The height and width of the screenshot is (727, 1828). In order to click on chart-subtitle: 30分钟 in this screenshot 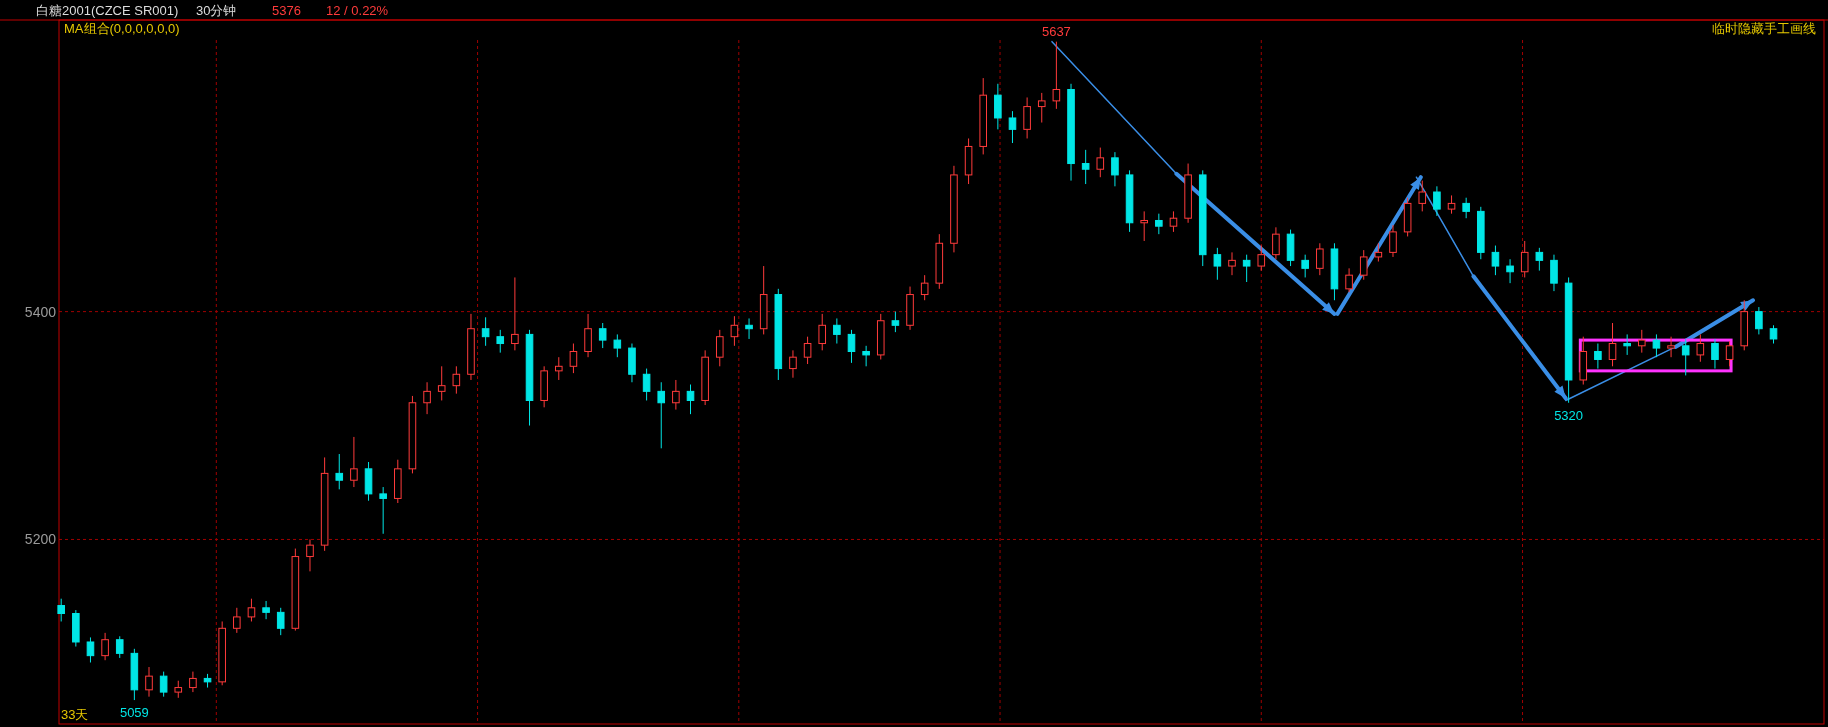, I will do `click(216, 10)`.